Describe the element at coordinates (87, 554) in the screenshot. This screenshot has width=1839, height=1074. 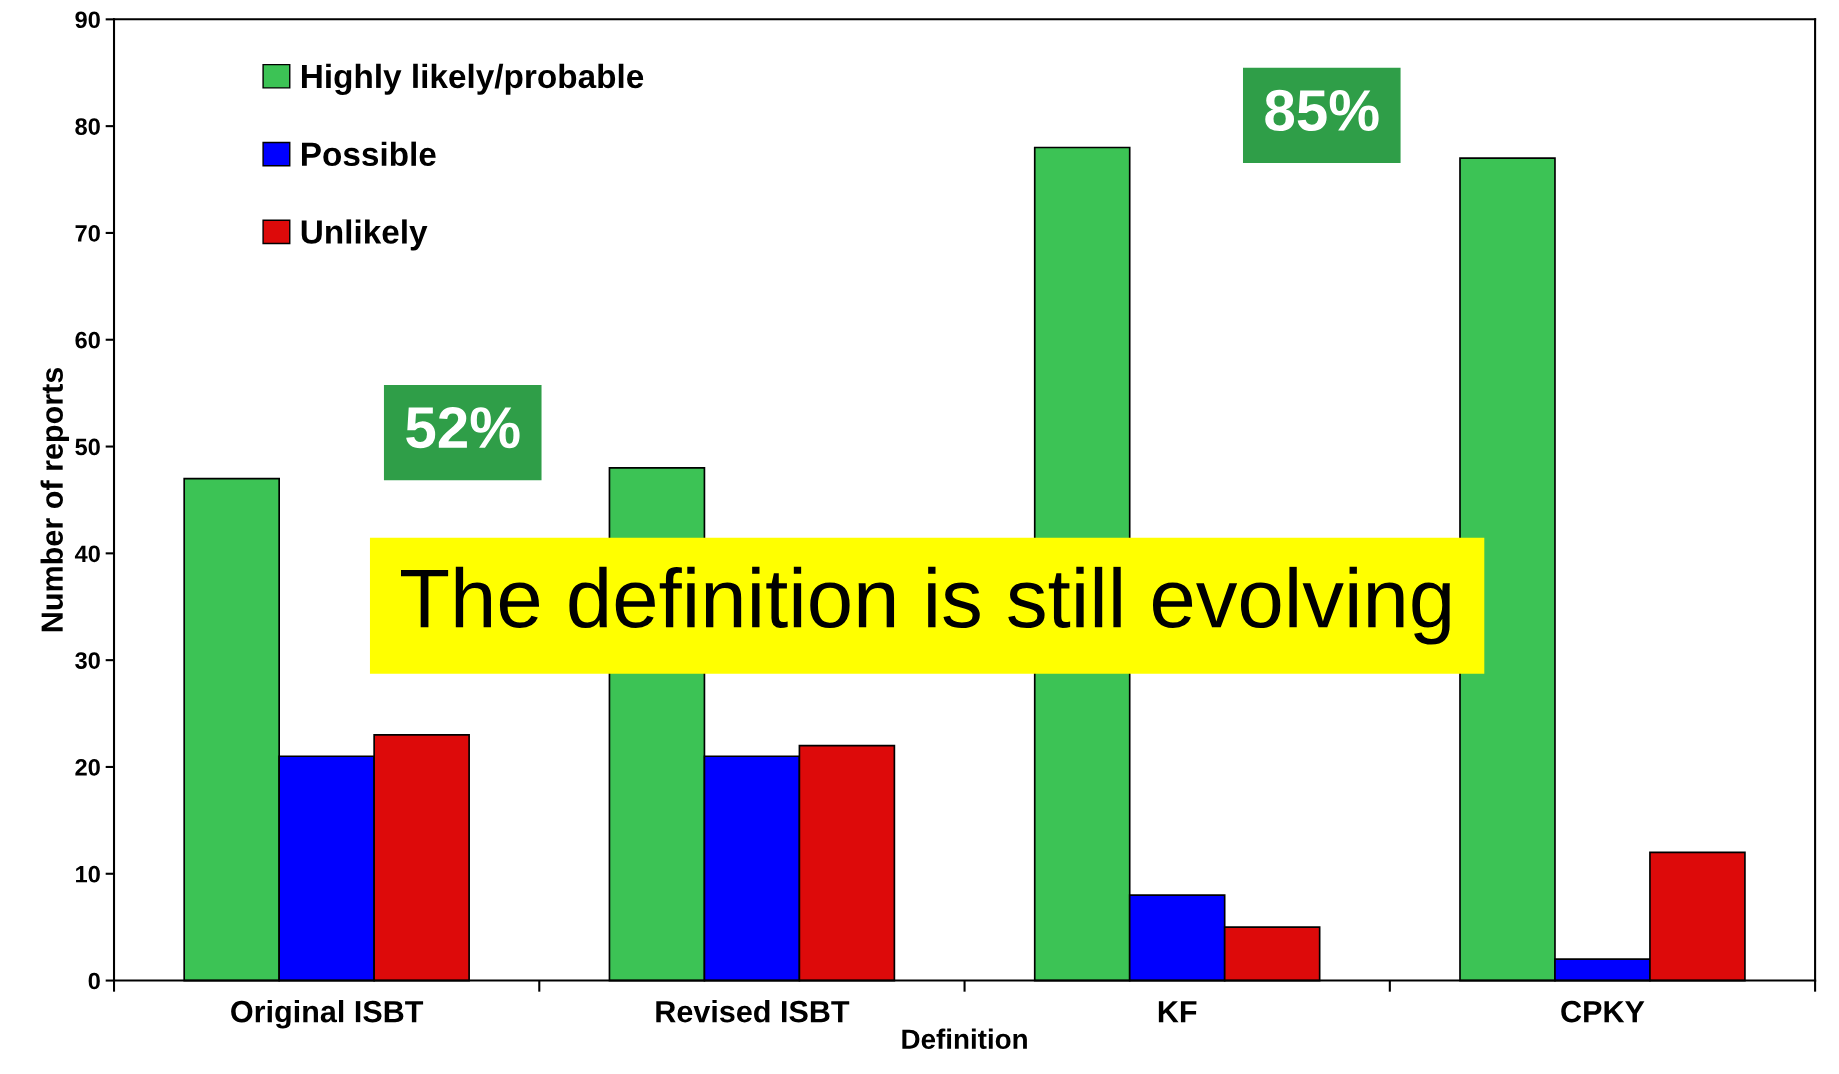
I see `y-tick-label: 40` at that location.